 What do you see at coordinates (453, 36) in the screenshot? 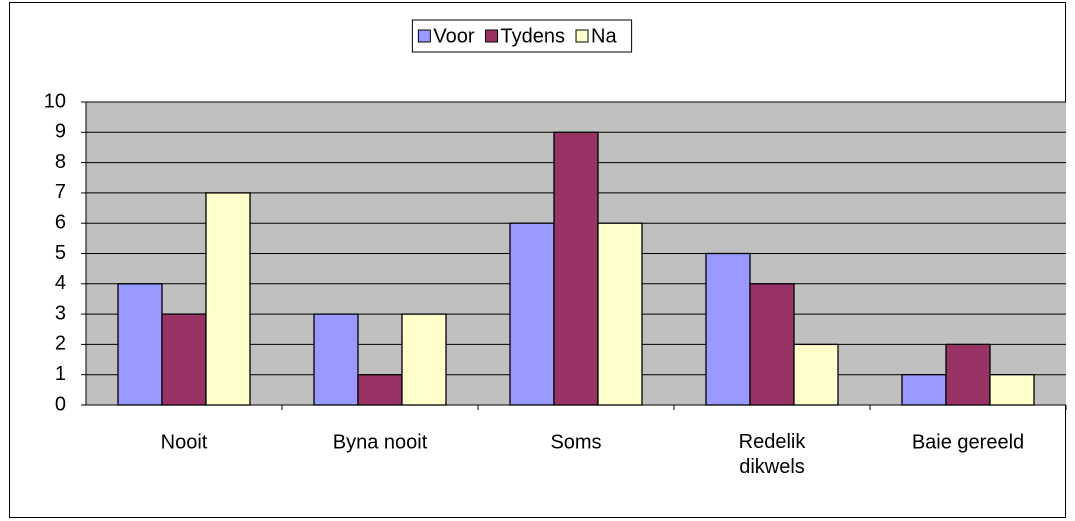
I see `legend-label: Voor` at bounding box center [453, 36].